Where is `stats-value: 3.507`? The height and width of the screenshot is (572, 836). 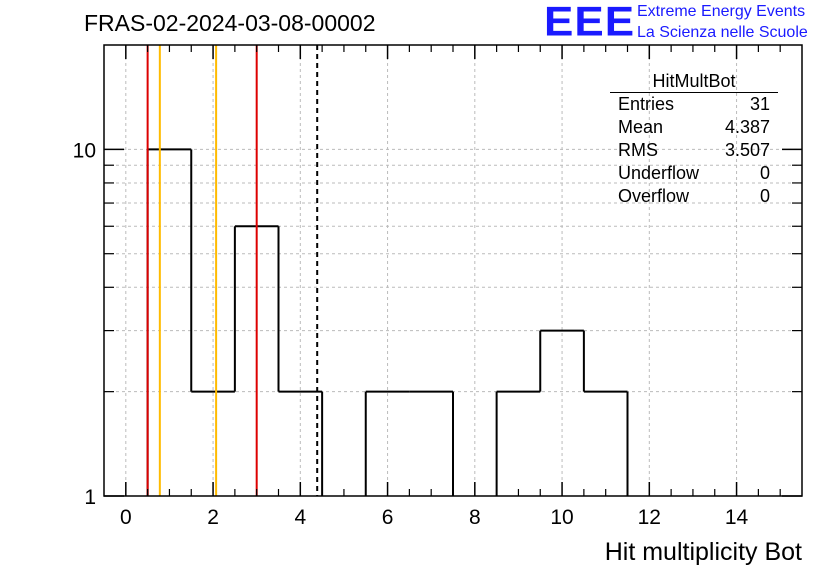 stats-value: 3.507 is located at coordinates (747, 150).